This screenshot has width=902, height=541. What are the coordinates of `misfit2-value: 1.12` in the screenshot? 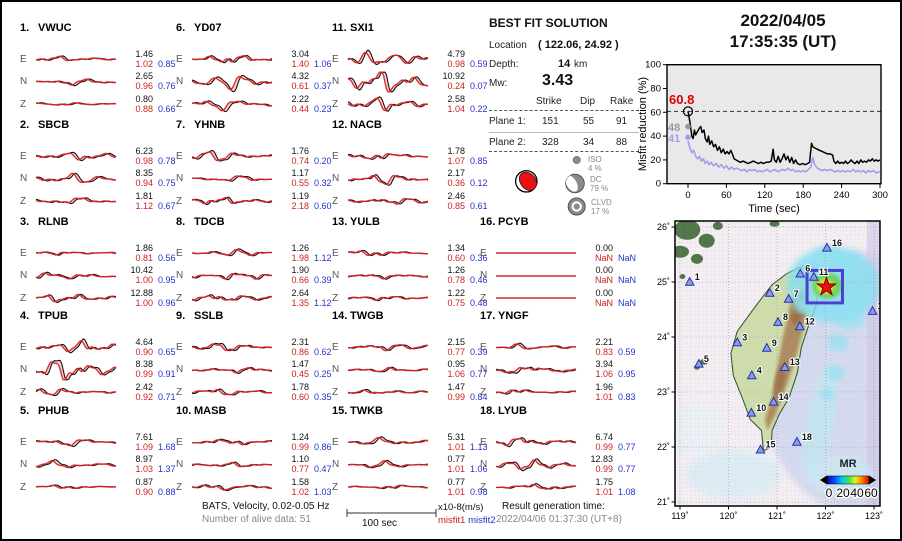 It's located at (323, 302).